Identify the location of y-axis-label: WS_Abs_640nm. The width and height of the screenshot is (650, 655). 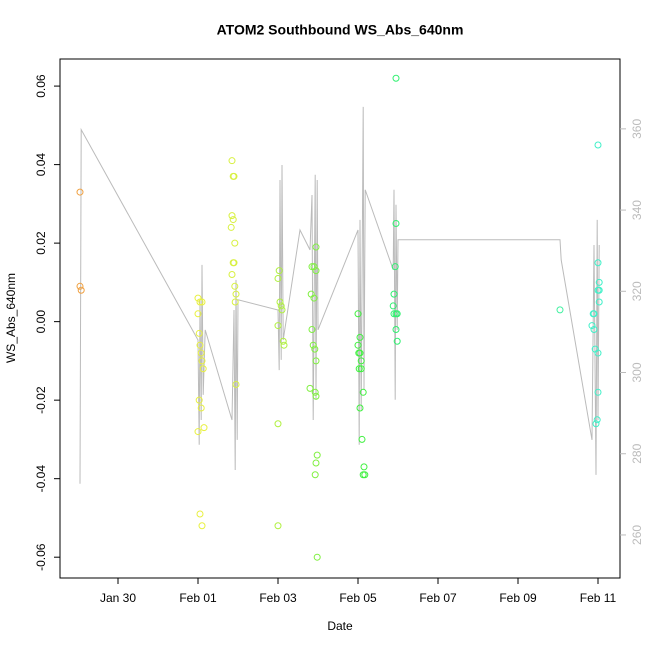
(11, 318).